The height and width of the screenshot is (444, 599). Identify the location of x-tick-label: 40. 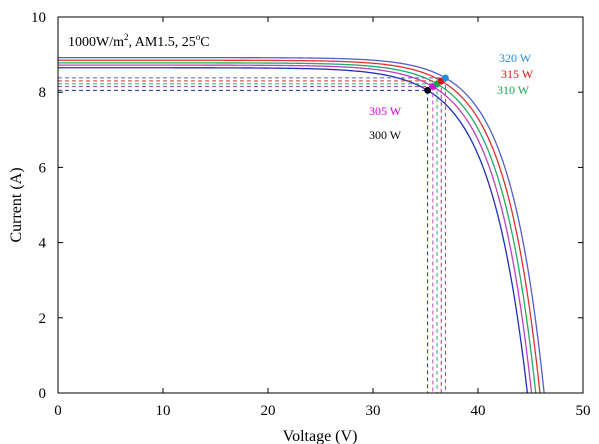
(478, 411).